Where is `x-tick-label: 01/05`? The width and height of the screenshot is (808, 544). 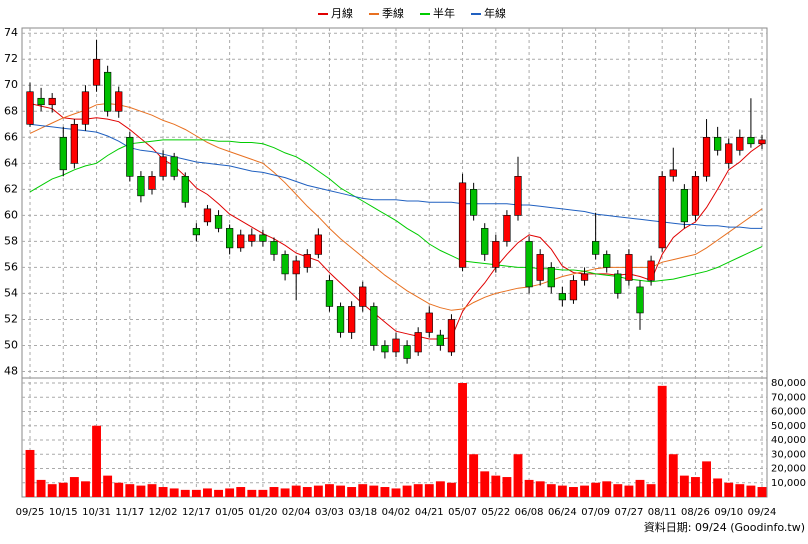
x-tick-label: 01/05 is located at coordinates (229, 512).